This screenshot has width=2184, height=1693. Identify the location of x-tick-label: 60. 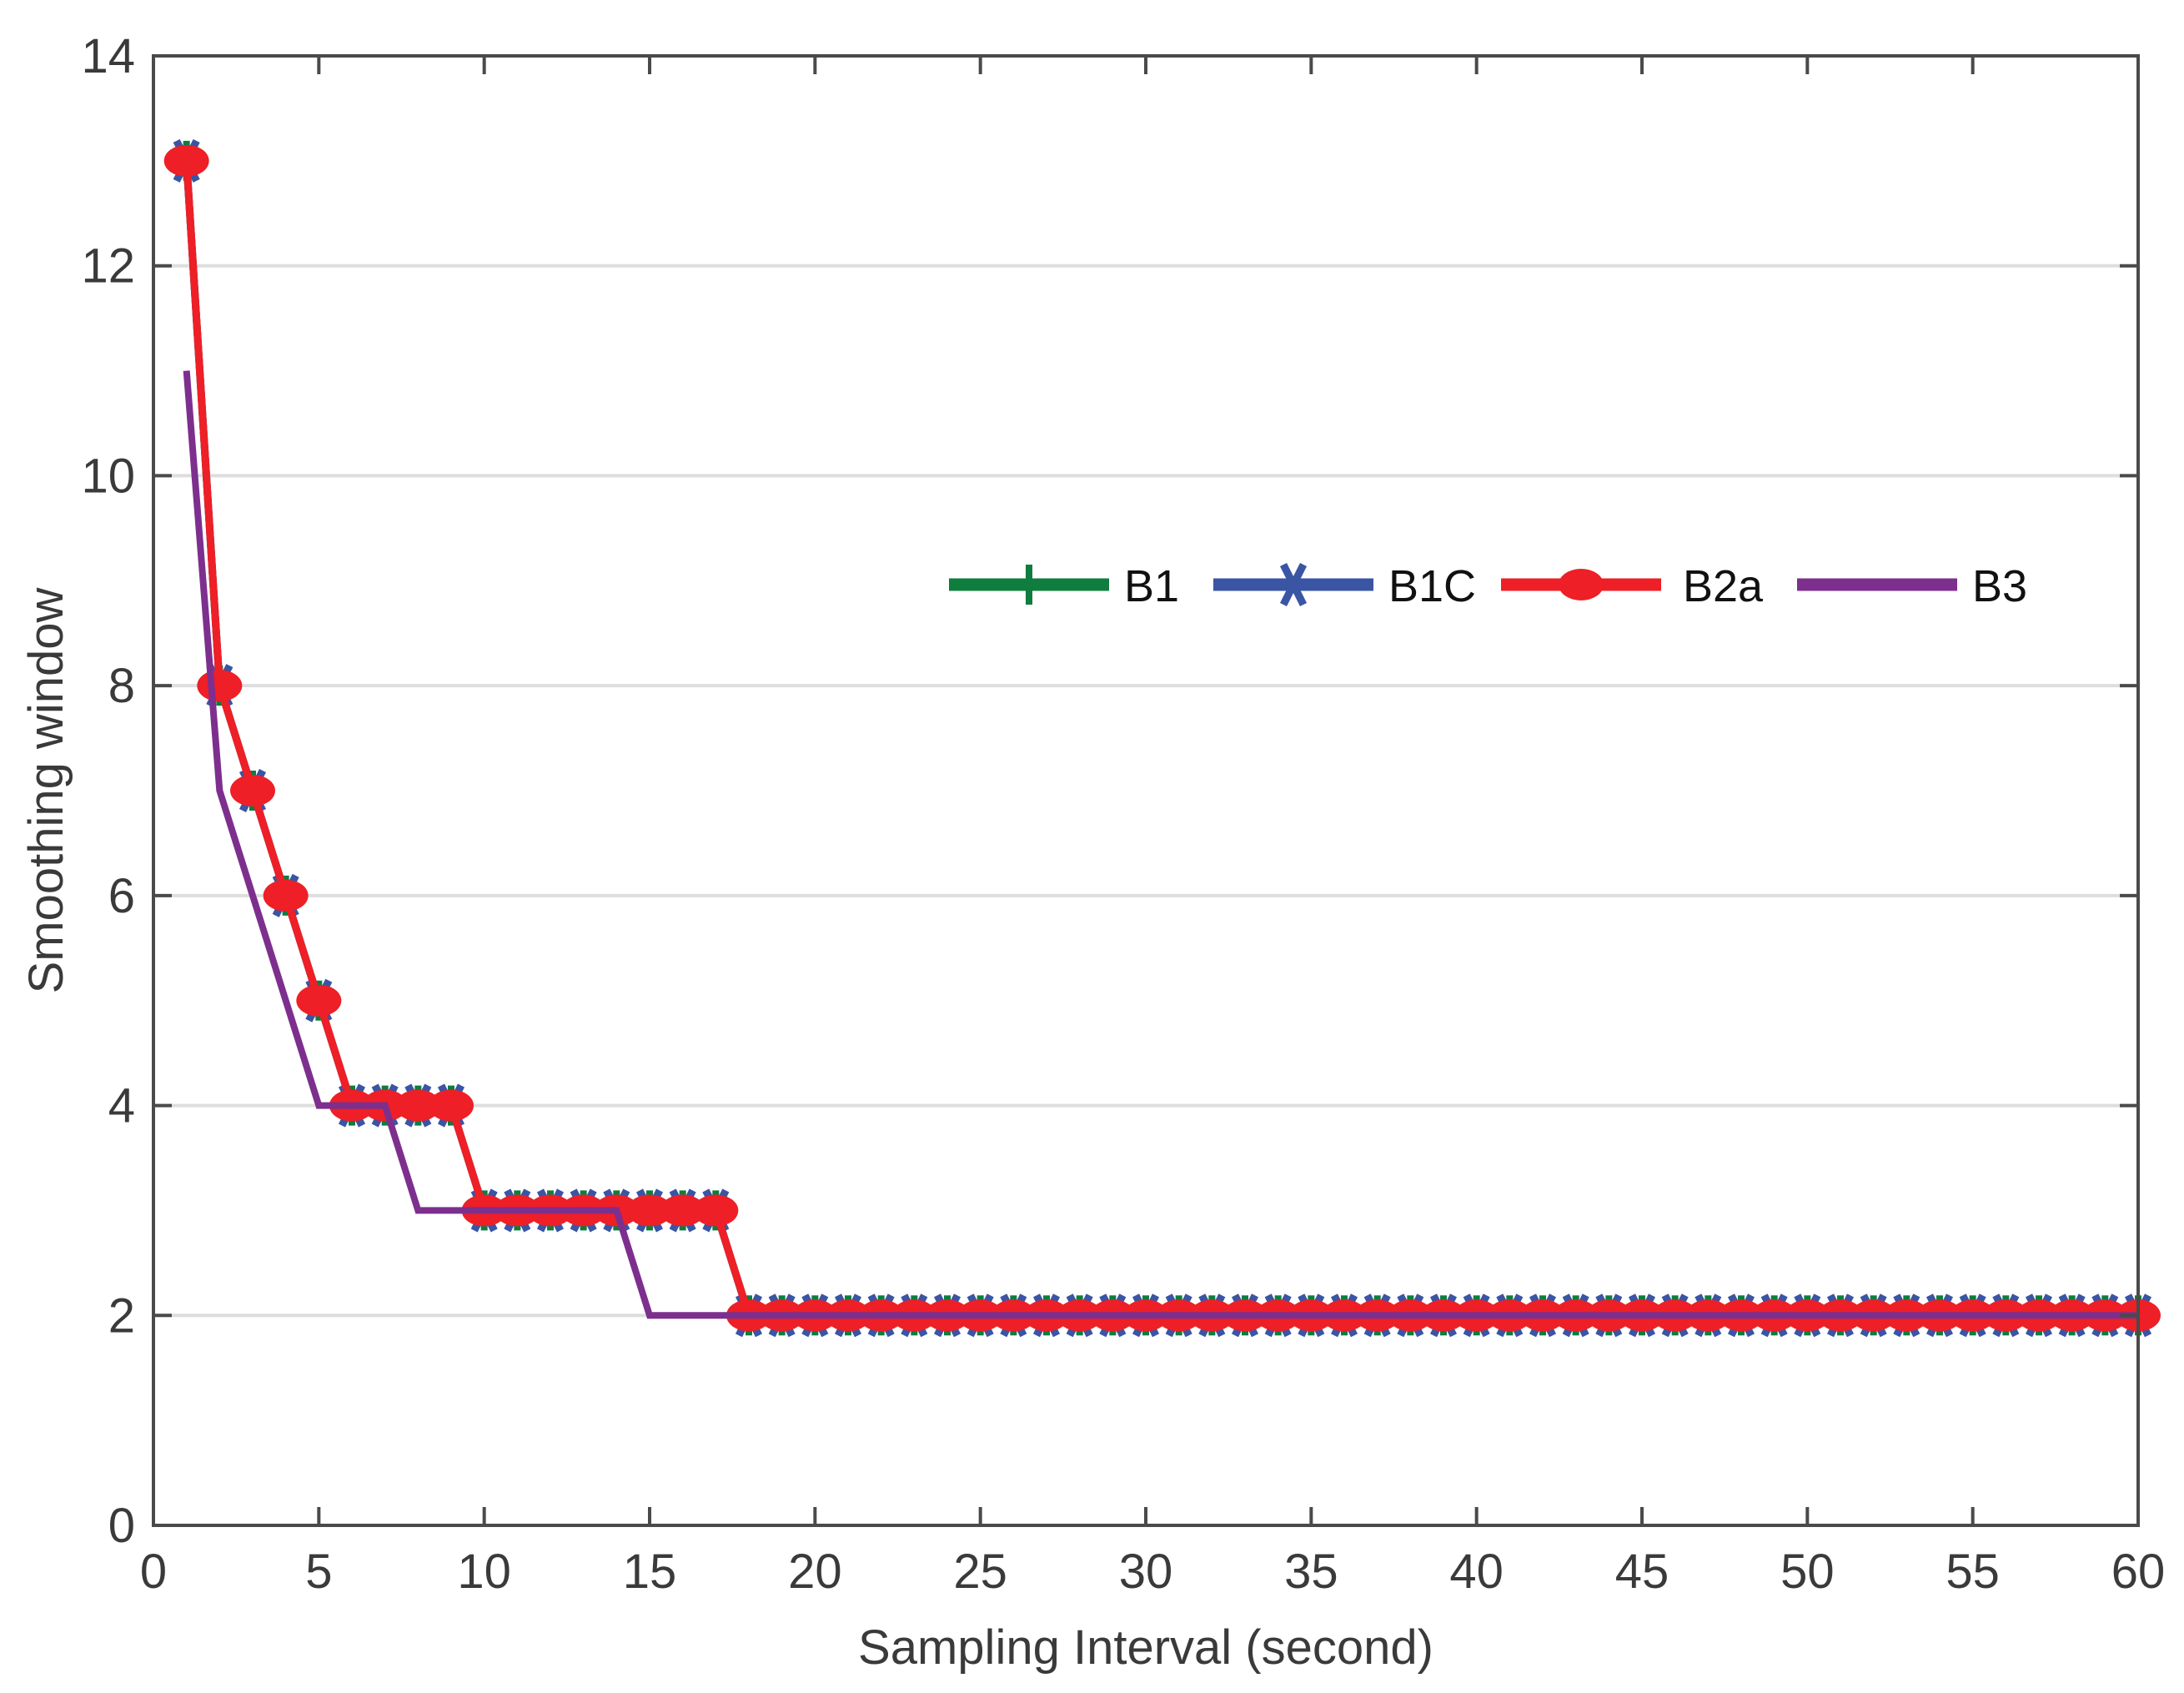
(2138, 1572).